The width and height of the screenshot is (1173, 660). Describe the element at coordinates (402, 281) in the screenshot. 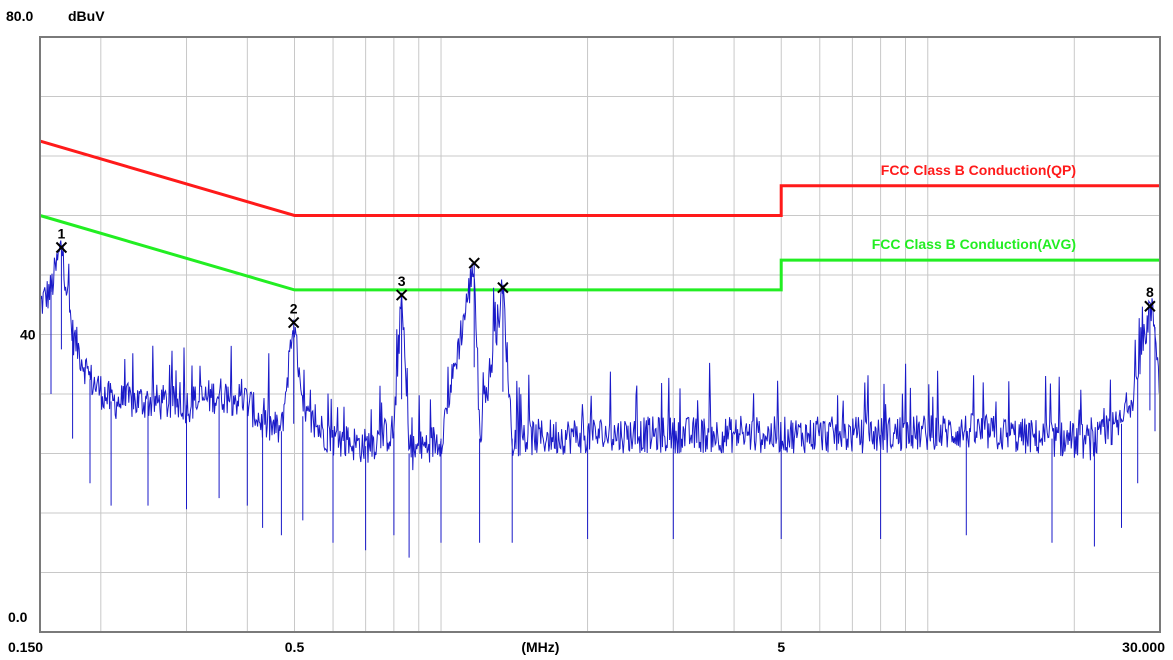

I see `marker-label: 3` at that location.